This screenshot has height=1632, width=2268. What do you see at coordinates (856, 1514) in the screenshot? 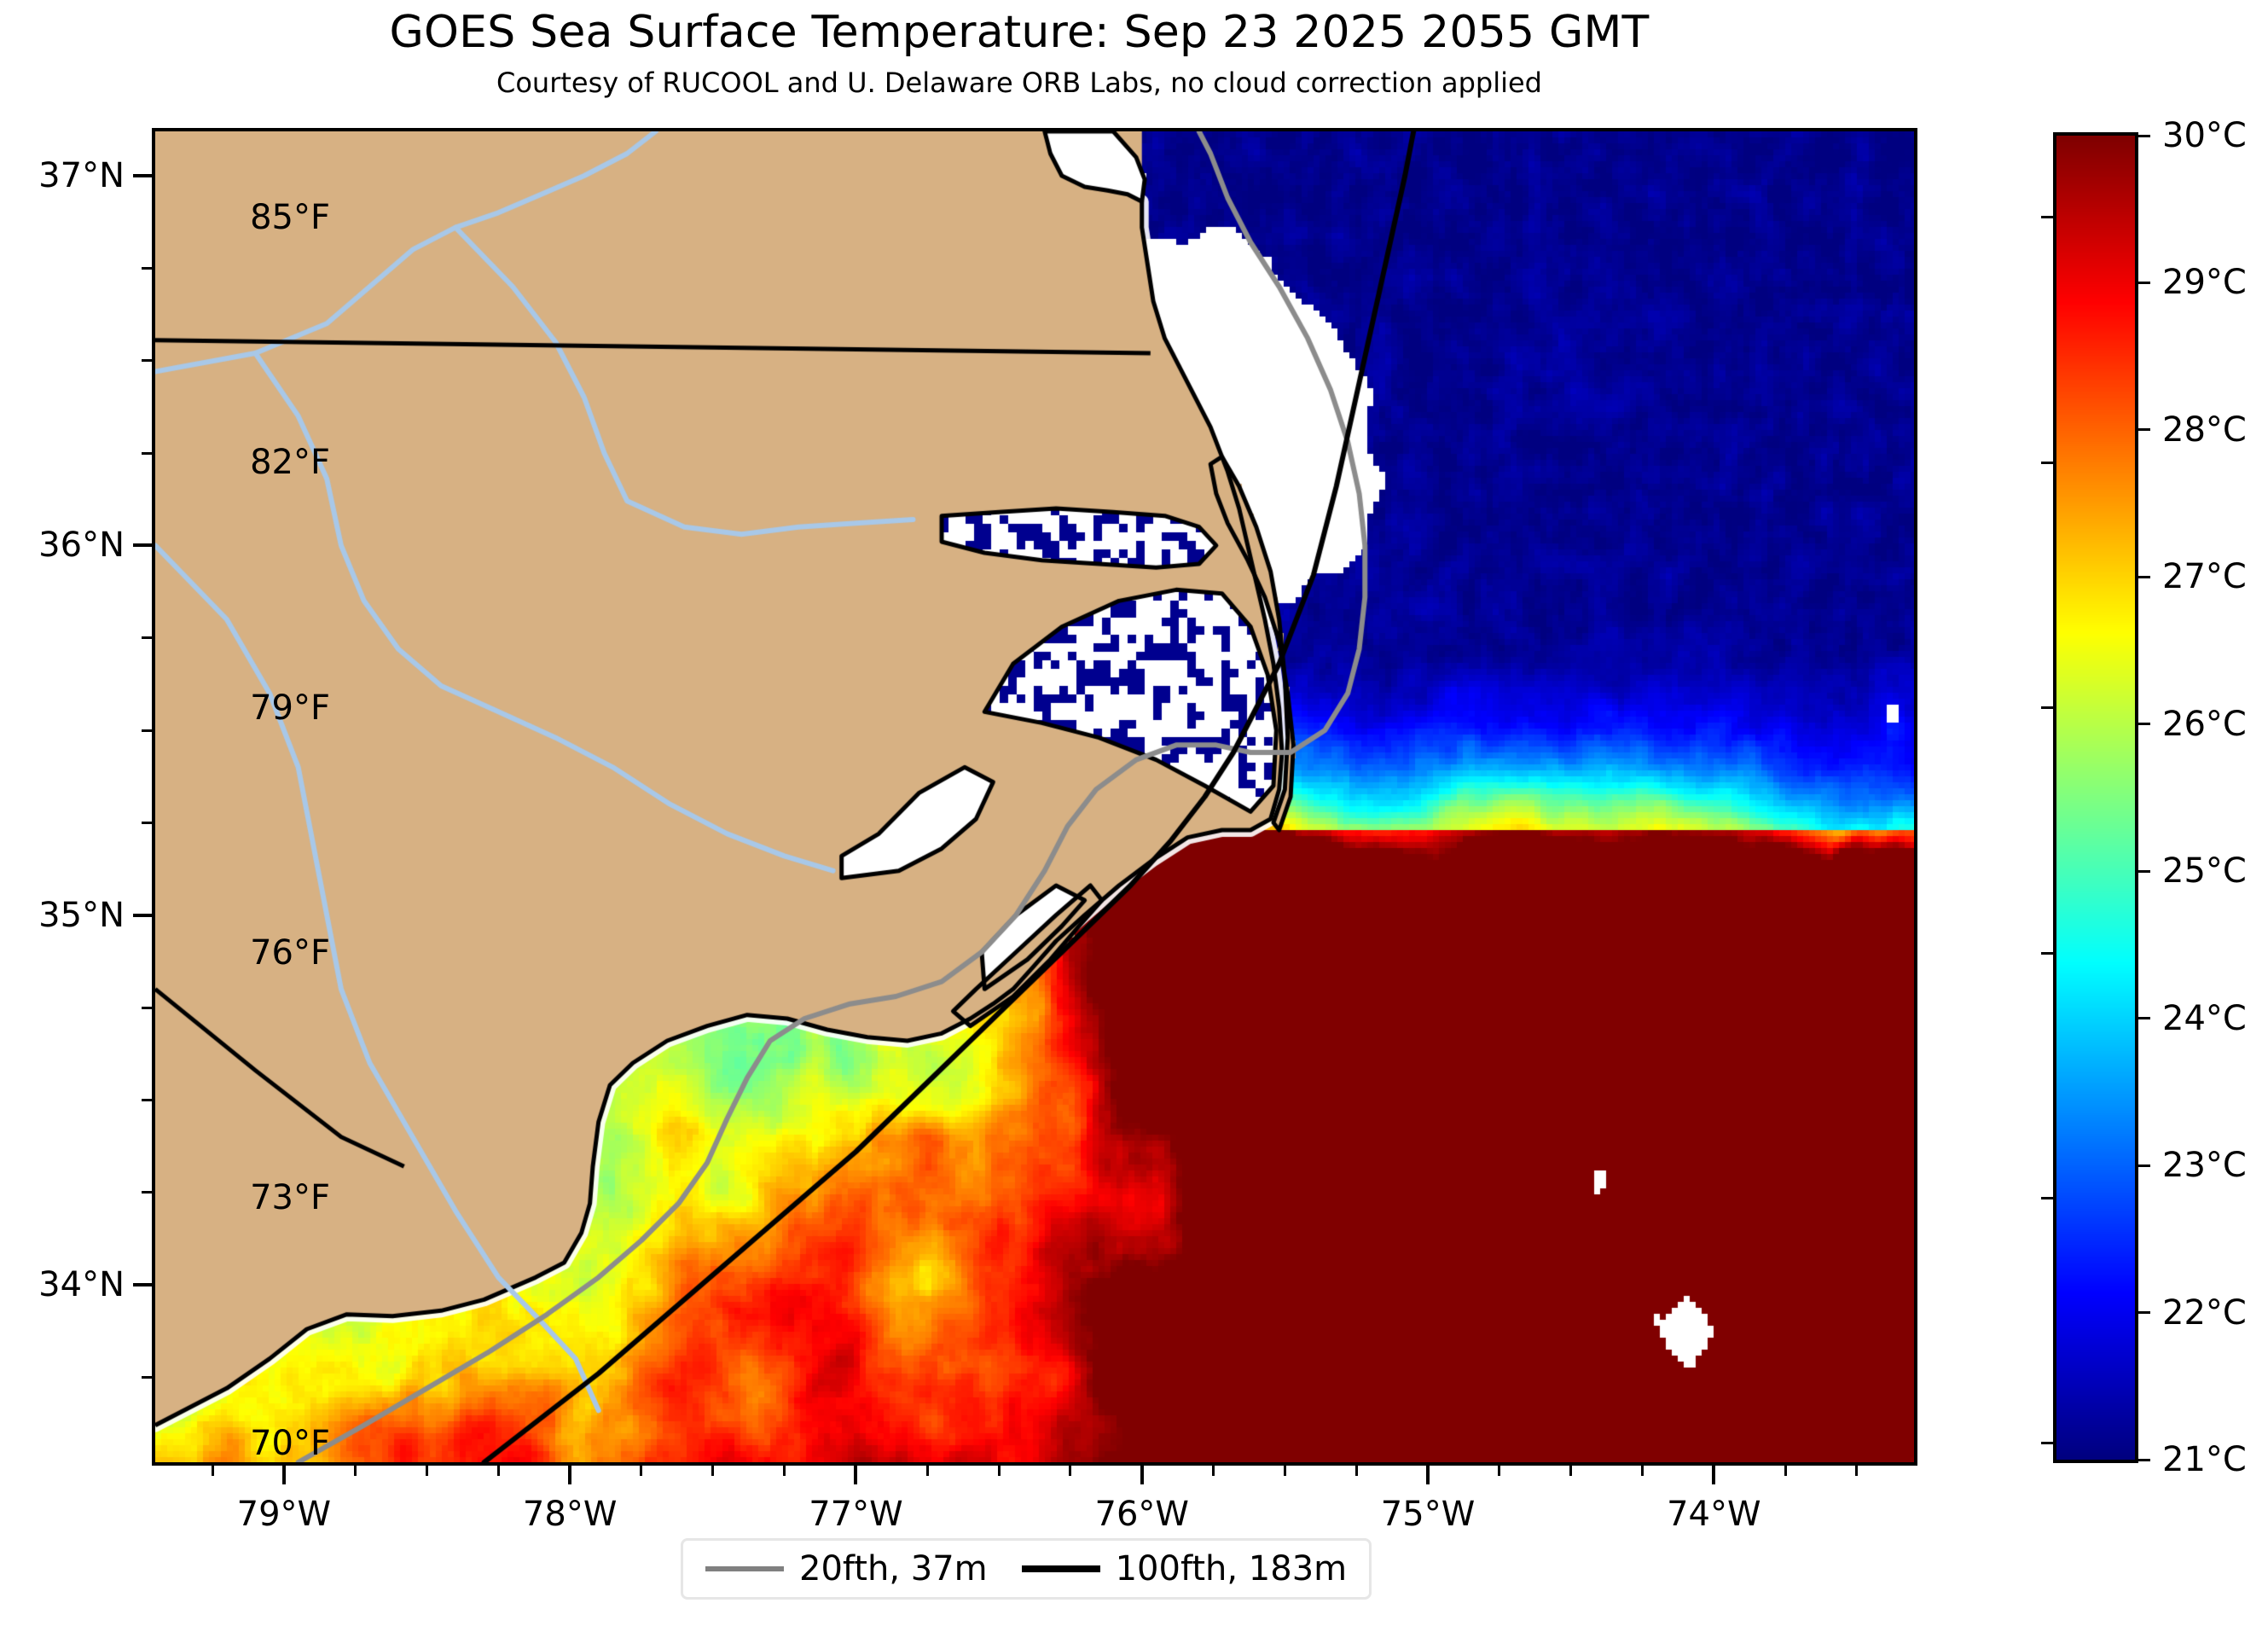
I see `x-axis-tick-label: 77°W` at bounding box center [856, 1514].